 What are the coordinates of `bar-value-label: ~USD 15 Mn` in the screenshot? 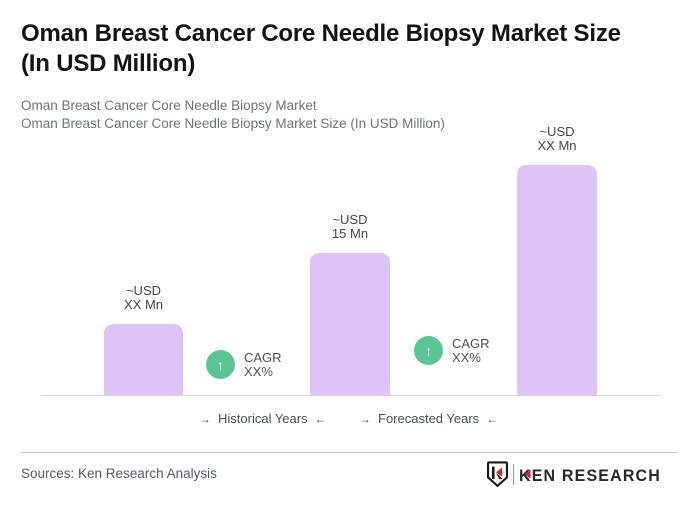 It's located at (350, 227).